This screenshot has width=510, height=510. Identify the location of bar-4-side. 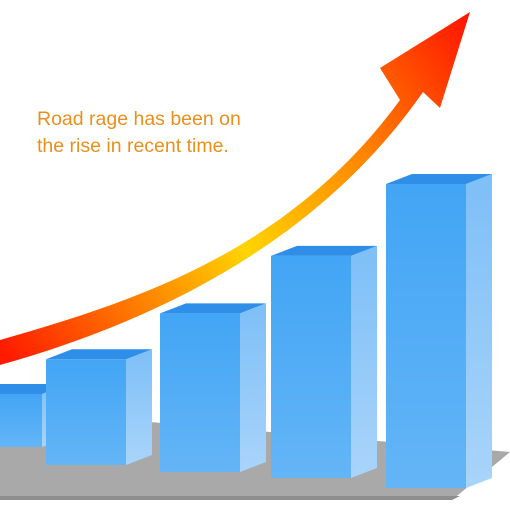
(364, 361).